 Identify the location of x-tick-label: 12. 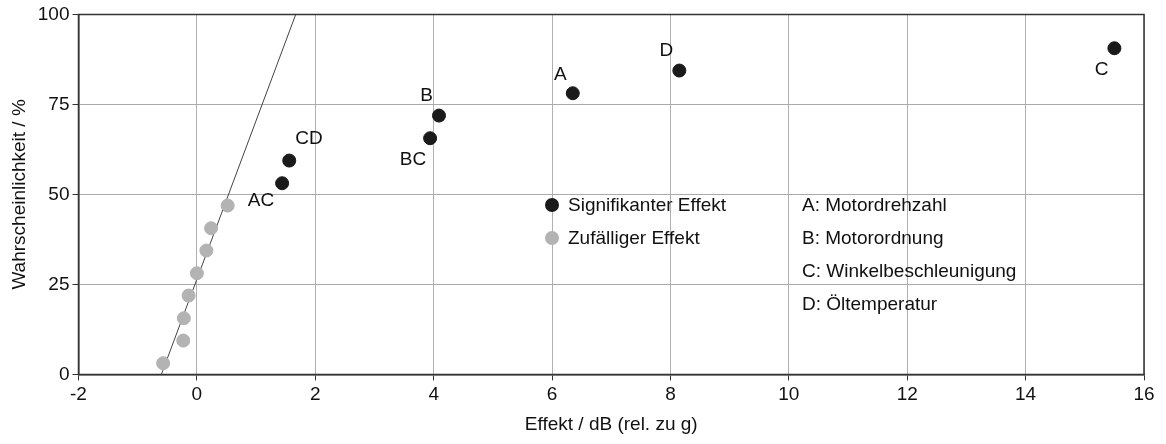
(907, 394).